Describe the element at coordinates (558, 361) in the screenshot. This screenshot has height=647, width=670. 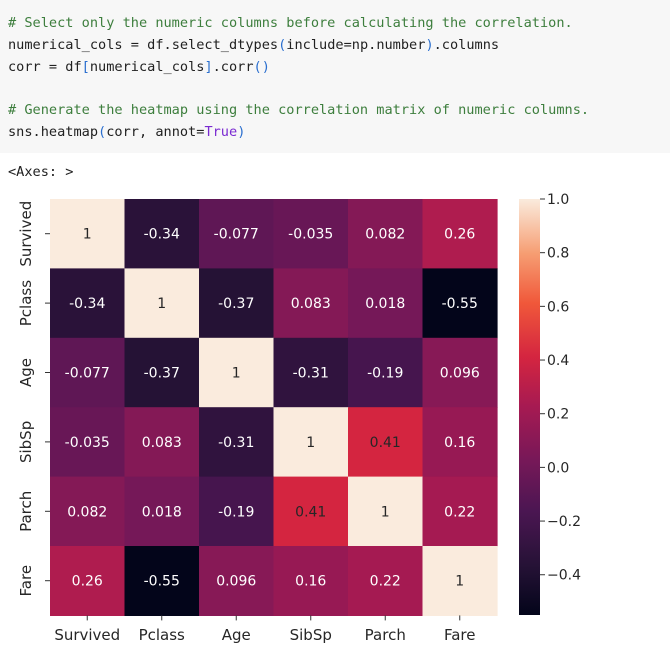
I see `colorbar-tick-label: 0.4` at that location.